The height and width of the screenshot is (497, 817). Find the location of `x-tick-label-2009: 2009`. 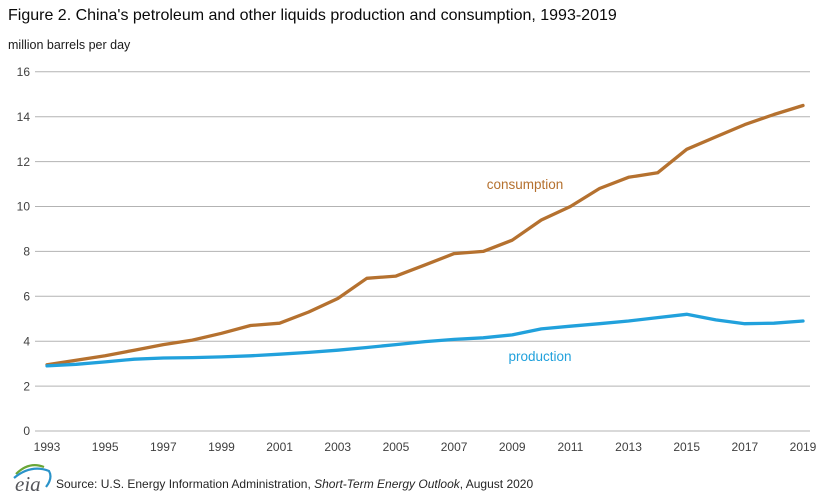

x-tick-label-2009: 2009 is located at coordinates (512, 447).